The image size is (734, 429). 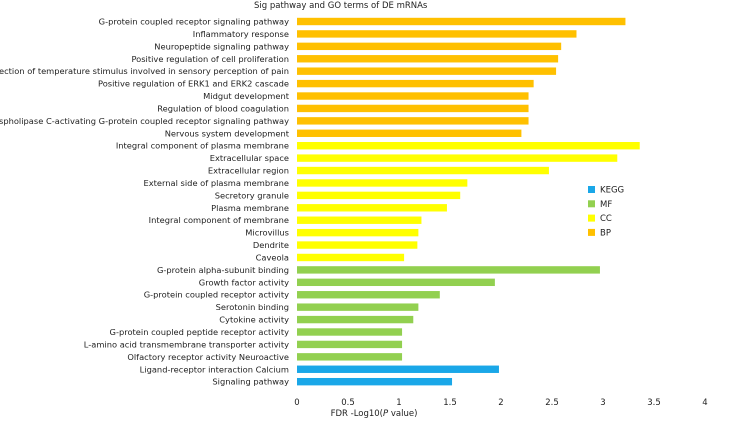 I want to click on category-label: Extracellular space, so click(x=249, y=158).